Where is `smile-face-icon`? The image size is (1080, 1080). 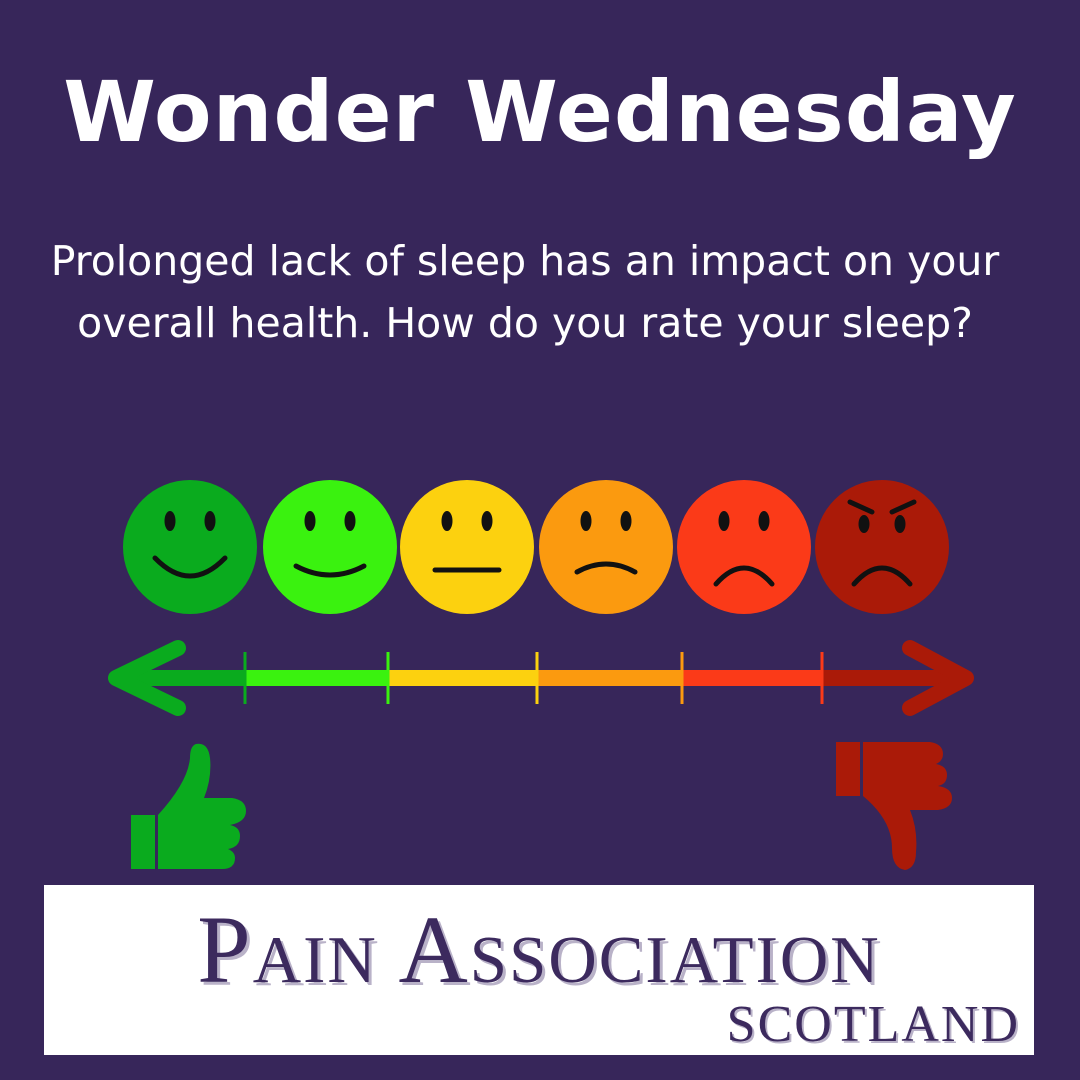
smile-face-icon is located at coordinates (330, 547).